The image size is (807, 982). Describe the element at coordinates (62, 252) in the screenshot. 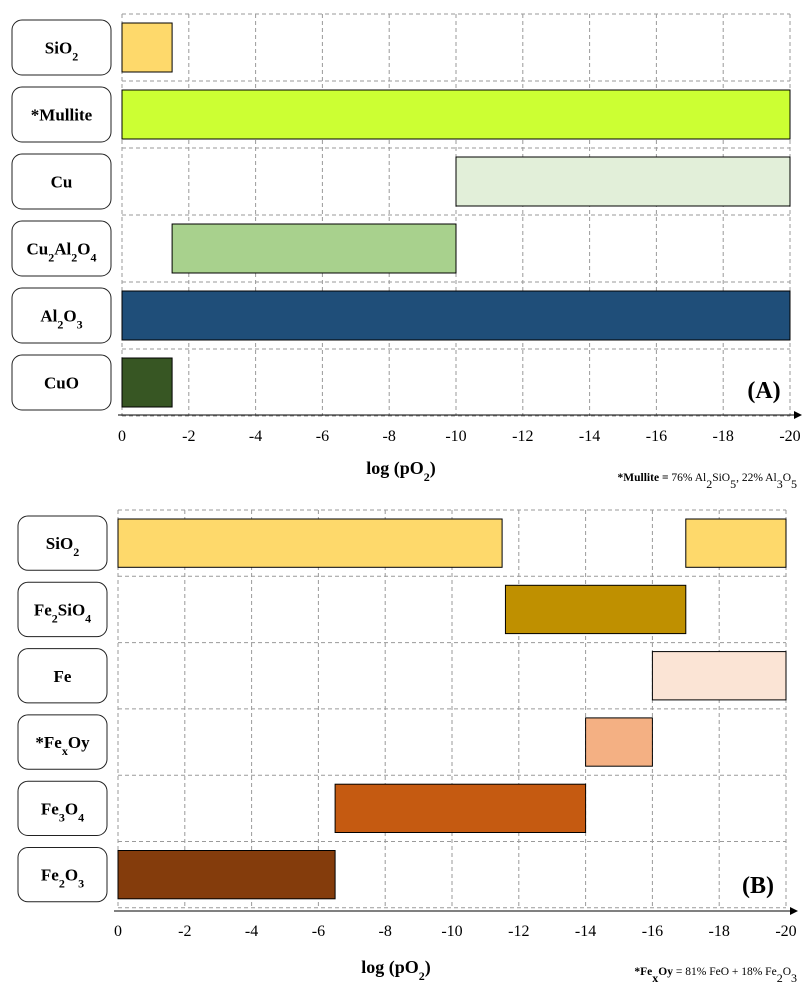

I see `row-label: Cu2Al2O4` at that location.